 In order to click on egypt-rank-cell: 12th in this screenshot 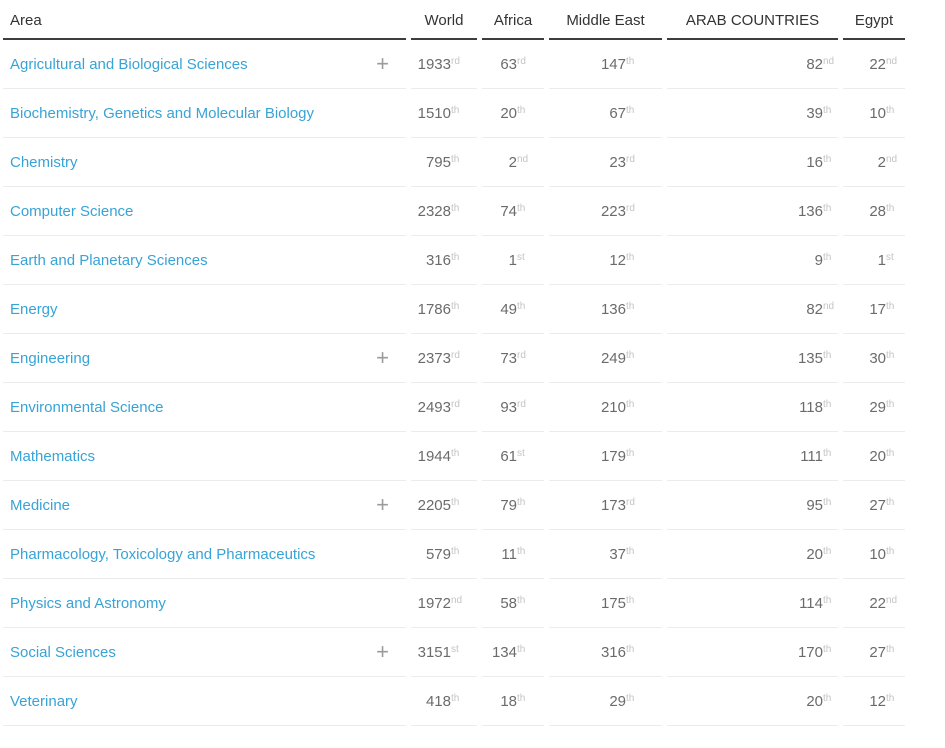, I will do `click(874, 701)`.